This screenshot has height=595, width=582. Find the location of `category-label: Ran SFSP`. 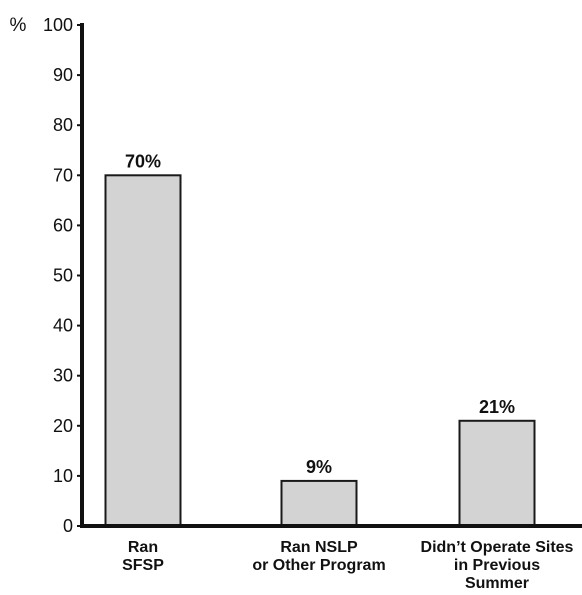

category-label: Ran SFSP is located at coordinates (143, 556).